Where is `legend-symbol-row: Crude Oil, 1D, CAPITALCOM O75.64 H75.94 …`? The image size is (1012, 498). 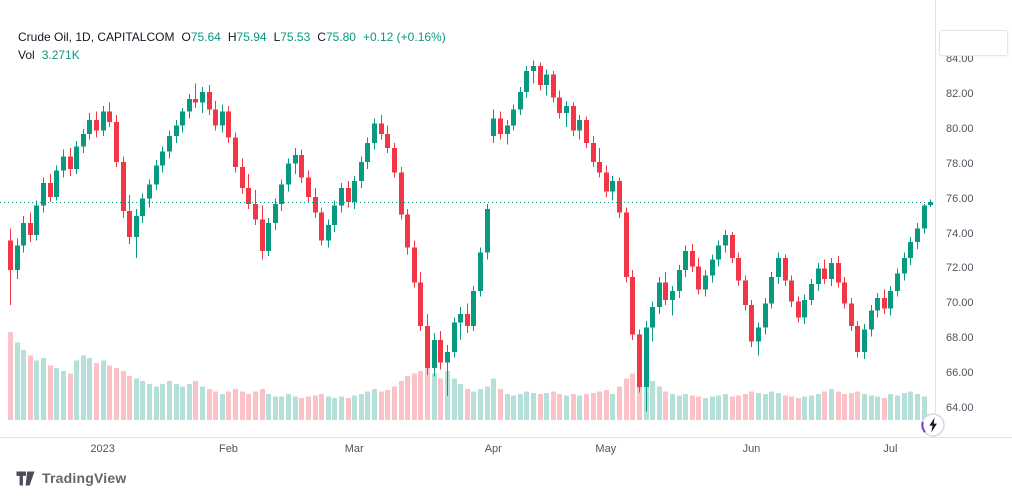
legend-symbol-row: Crude Oil, 1D, CAPITALCOM O75.64 H75.94 … is located at coordinates (232, 37).